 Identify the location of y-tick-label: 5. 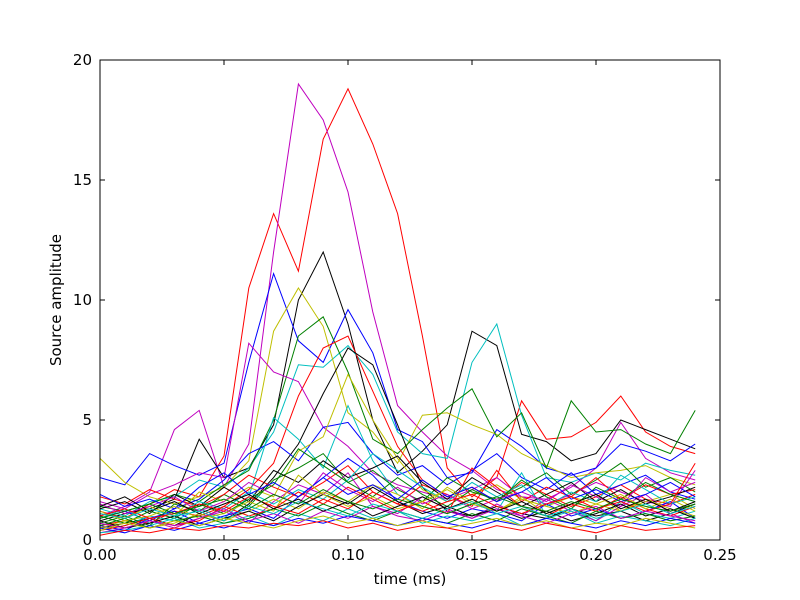
(87, 420).